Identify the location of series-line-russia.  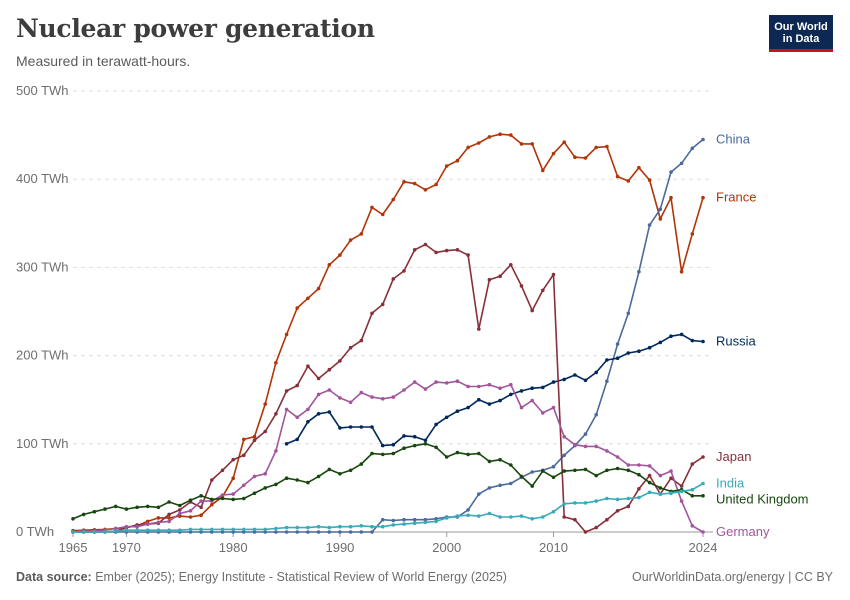
(495, 390).